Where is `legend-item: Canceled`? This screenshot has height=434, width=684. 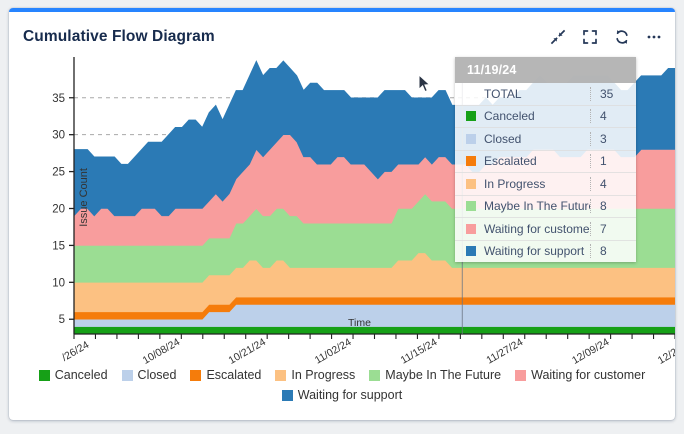 legend-item: Canceled is located at coordinates (73, 375).